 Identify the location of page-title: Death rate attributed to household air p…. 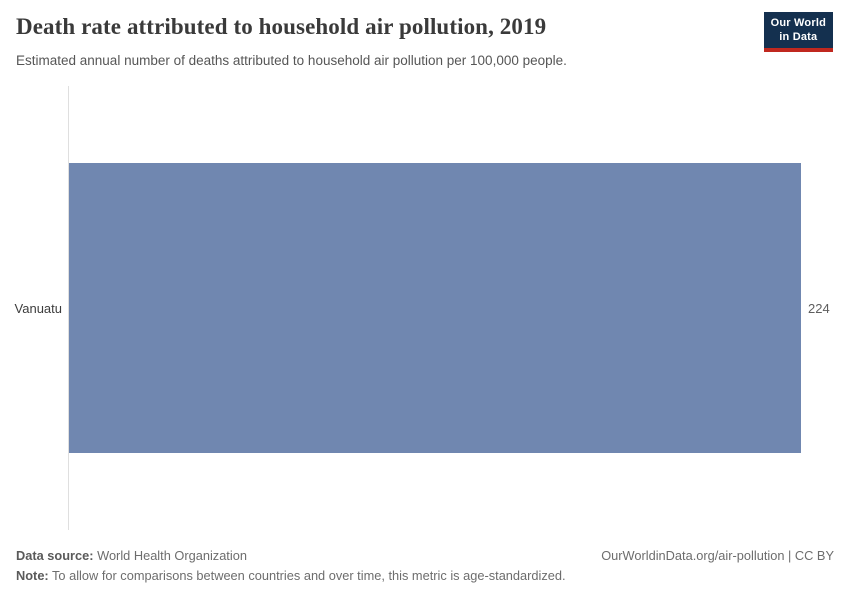
(281, 26).